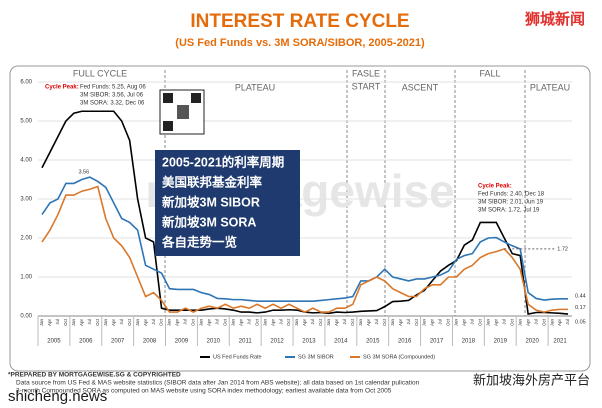 This screenshot has width=602, height=408. Describe the element at coordinates (150, 342) in the screenshot. I see `year-label: 2008` at that location.